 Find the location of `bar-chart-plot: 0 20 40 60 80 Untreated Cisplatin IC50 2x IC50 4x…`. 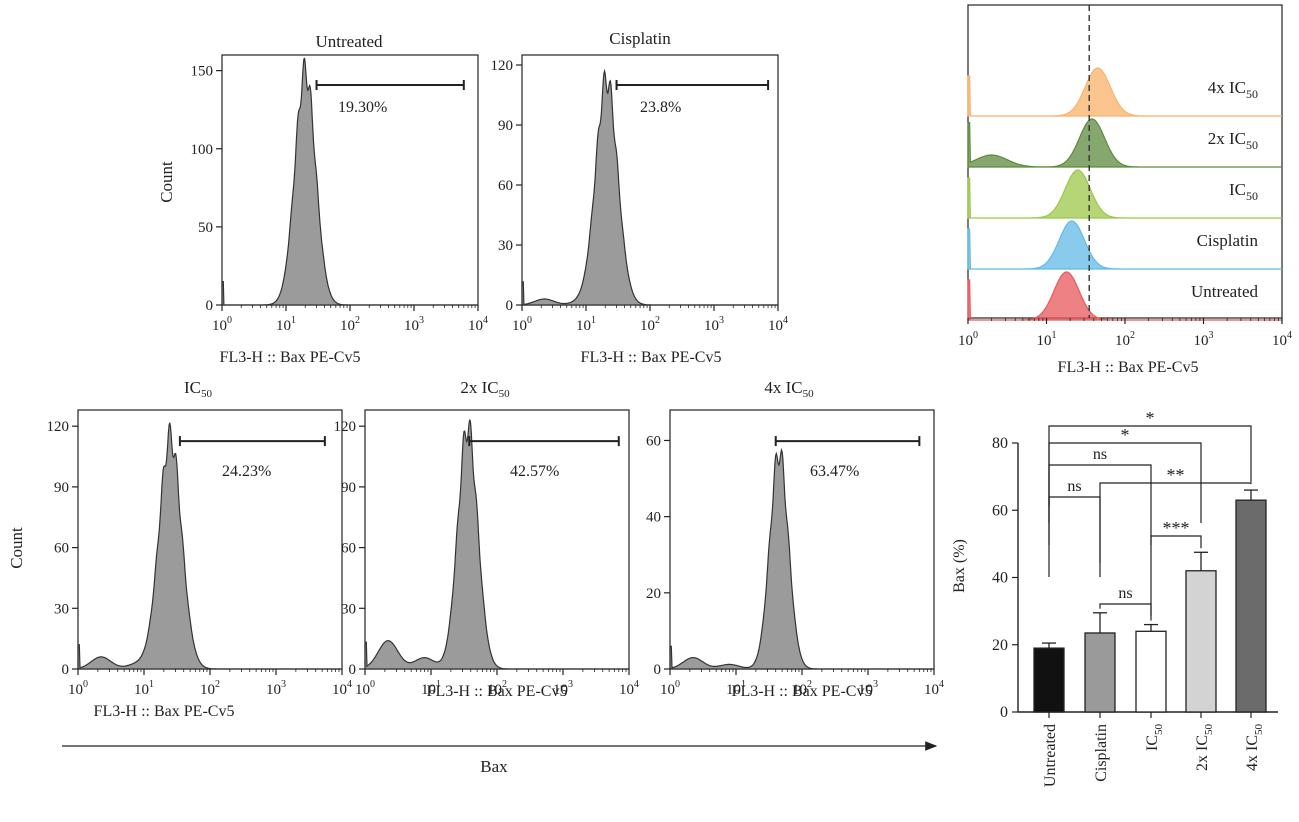

bar-chart-plot: 0 20 40 60 80 Untreated Cisplatin IC50 2x IC50 4x… is located at coordinates (1135, 597).